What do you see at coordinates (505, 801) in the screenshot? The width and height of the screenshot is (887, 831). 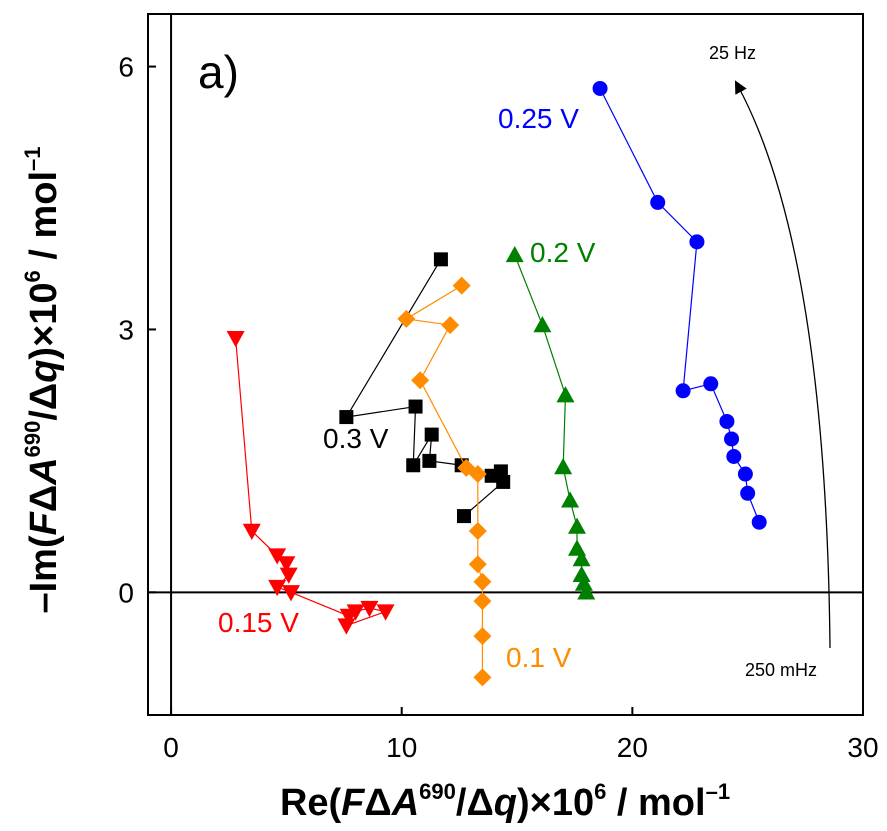 I see `x-axis-title: Re(FΔA690/Δq)×106 / mol–1` at bounding box center [505, 801].